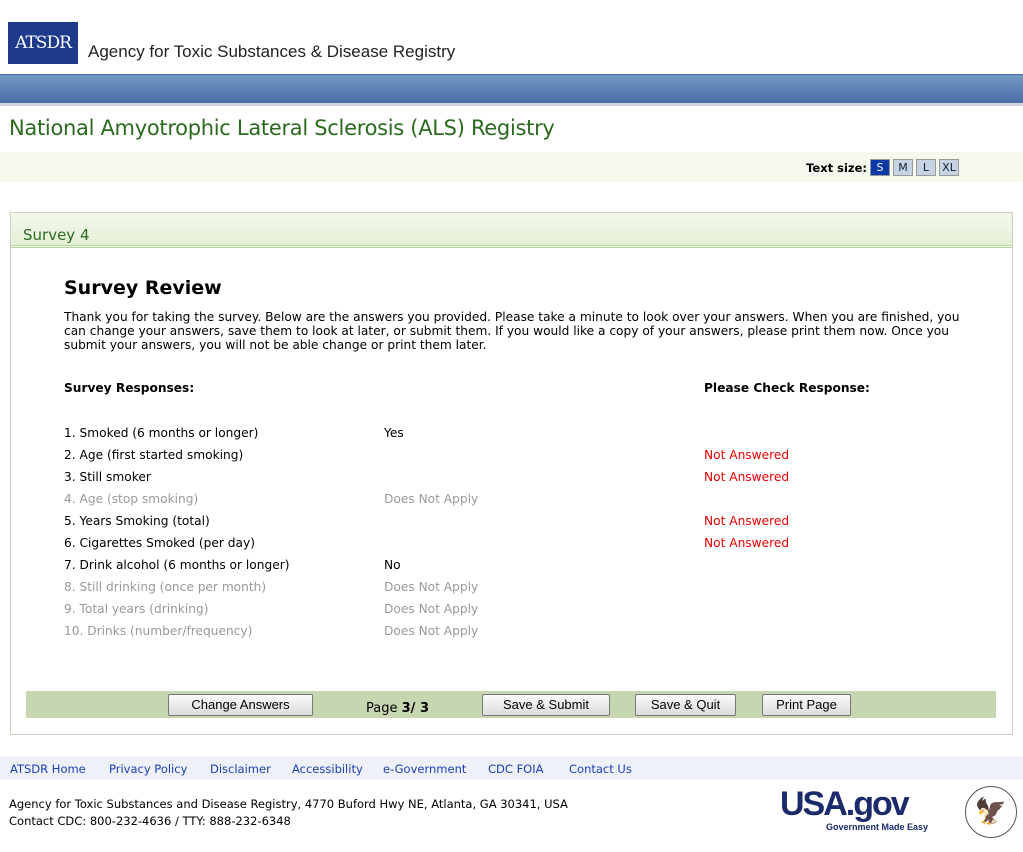 This screenshot has height=852, width=1023. What do you see at coordinates (177, 565) in the screenshot?
I see `question: 7. Drink alcohol (6 months or longer)` at bounding box center [177, 565].